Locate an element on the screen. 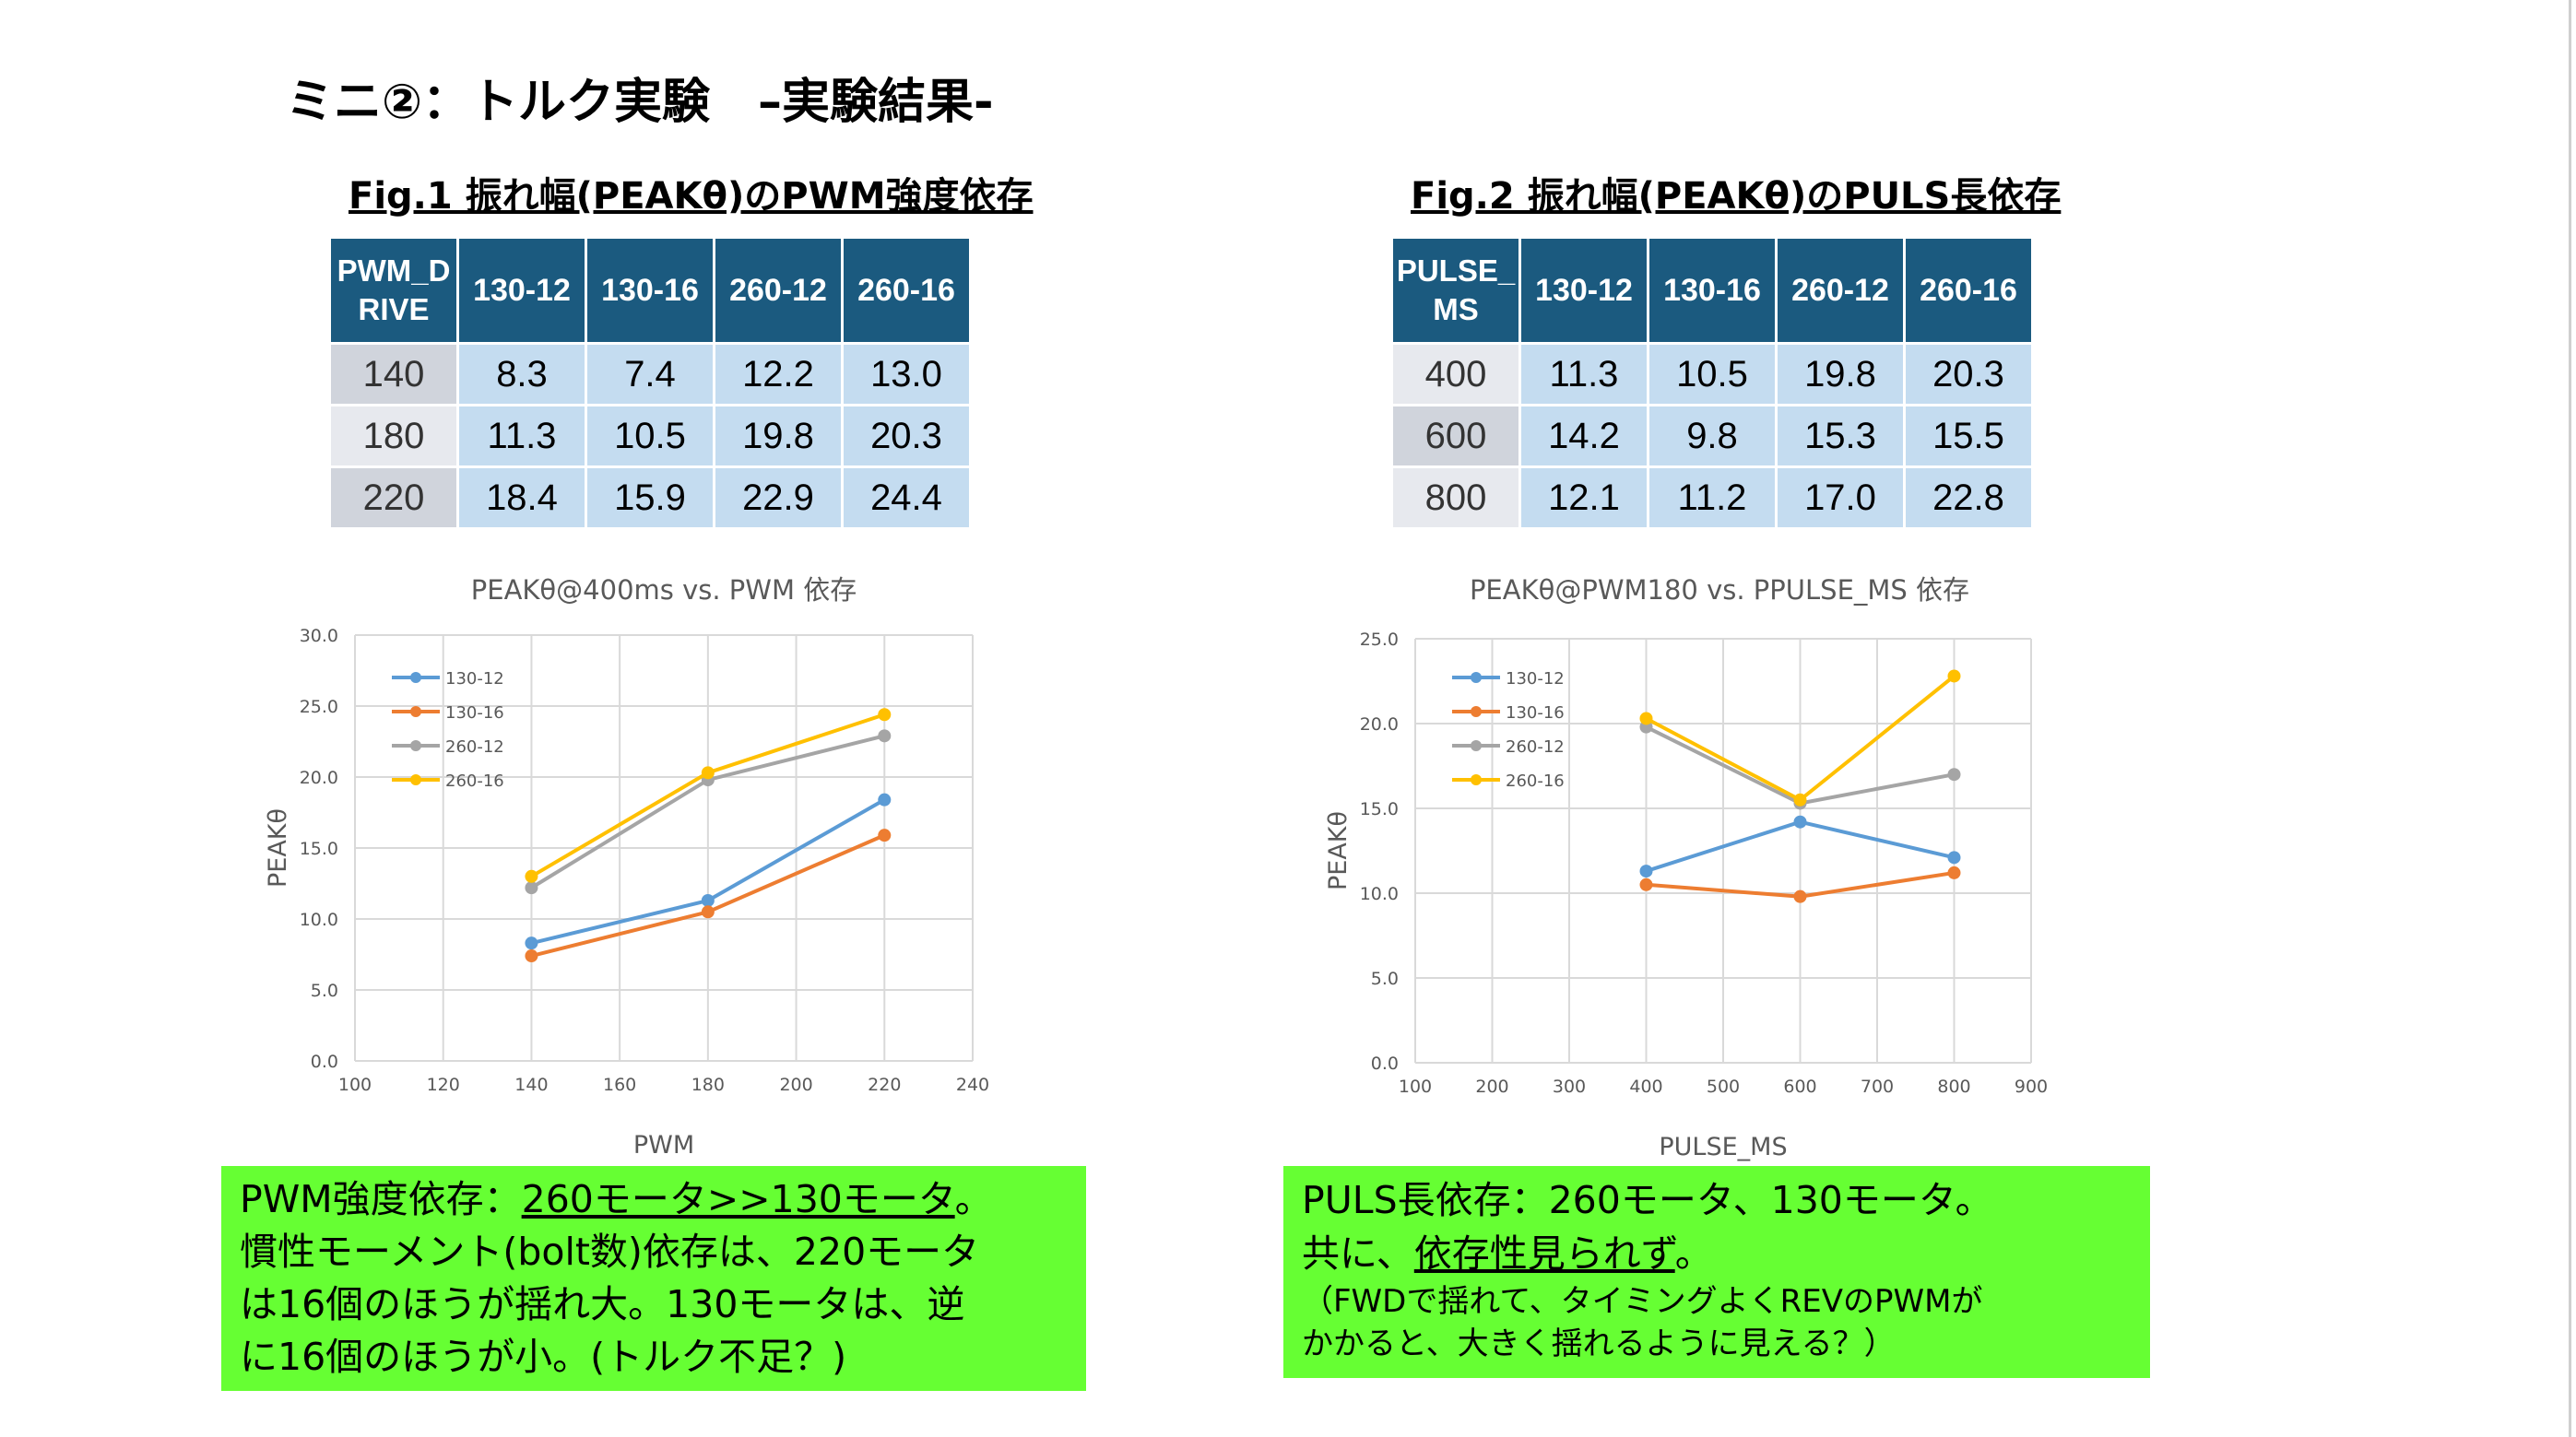  table-cell: 24.4 is located at coordinates (906, 498).